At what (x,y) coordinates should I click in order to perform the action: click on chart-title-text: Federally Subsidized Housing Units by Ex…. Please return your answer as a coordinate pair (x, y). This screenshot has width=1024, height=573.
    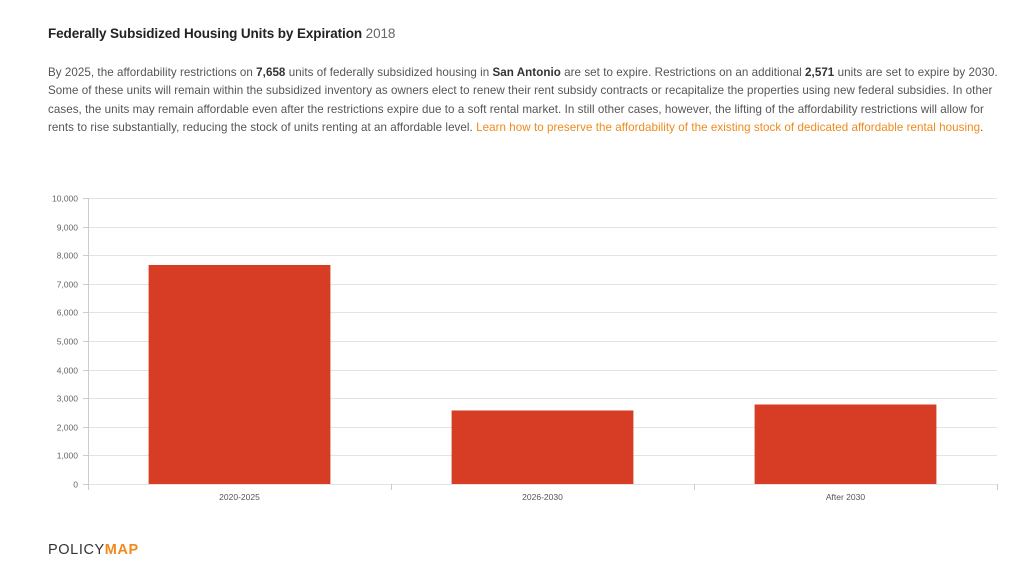
    Looking at the image, I should click on (205, 33).